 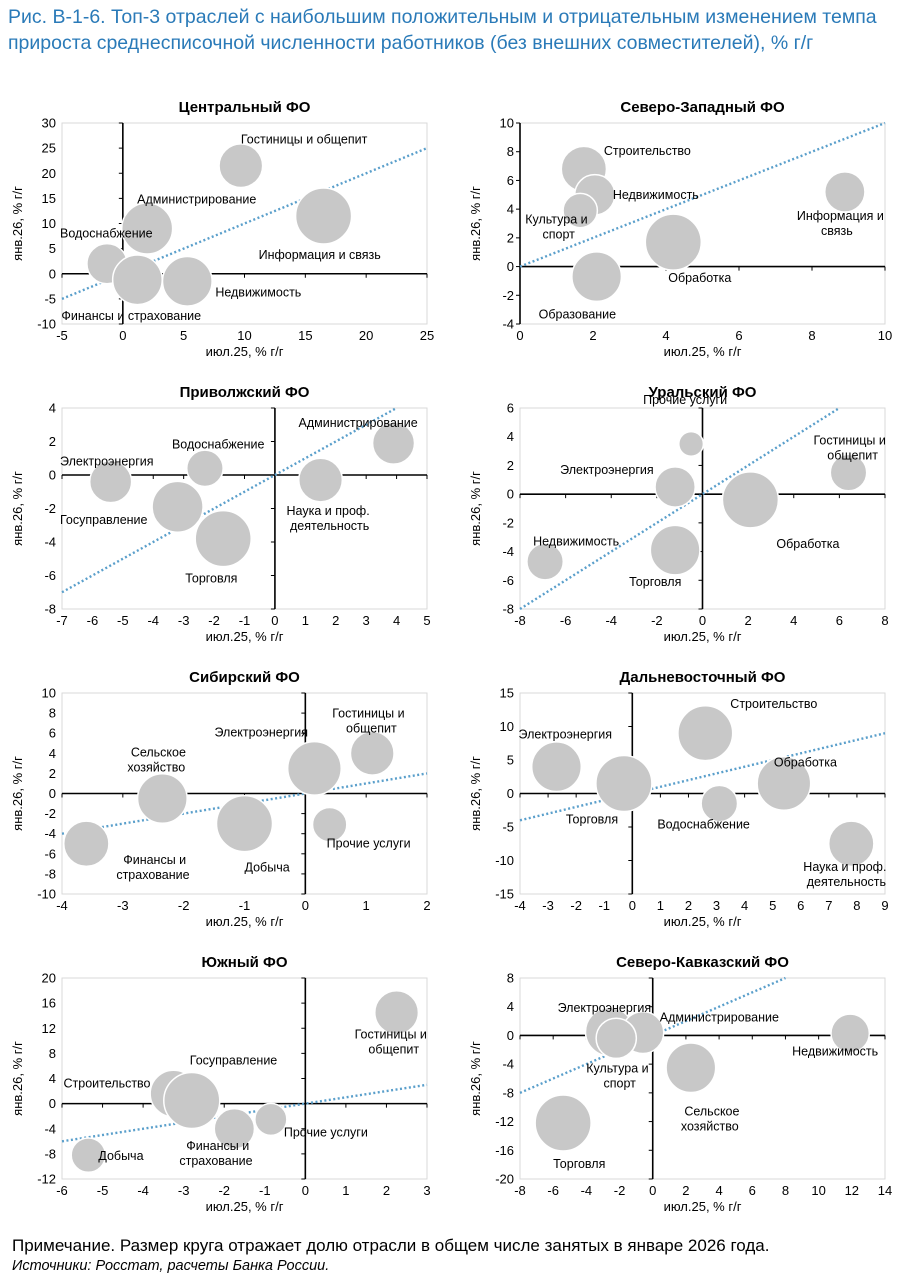 What do you see at coordinates (305, 335) in the screenshot?
I see `x-tick-label: 15` at bounding box center [305, 335].